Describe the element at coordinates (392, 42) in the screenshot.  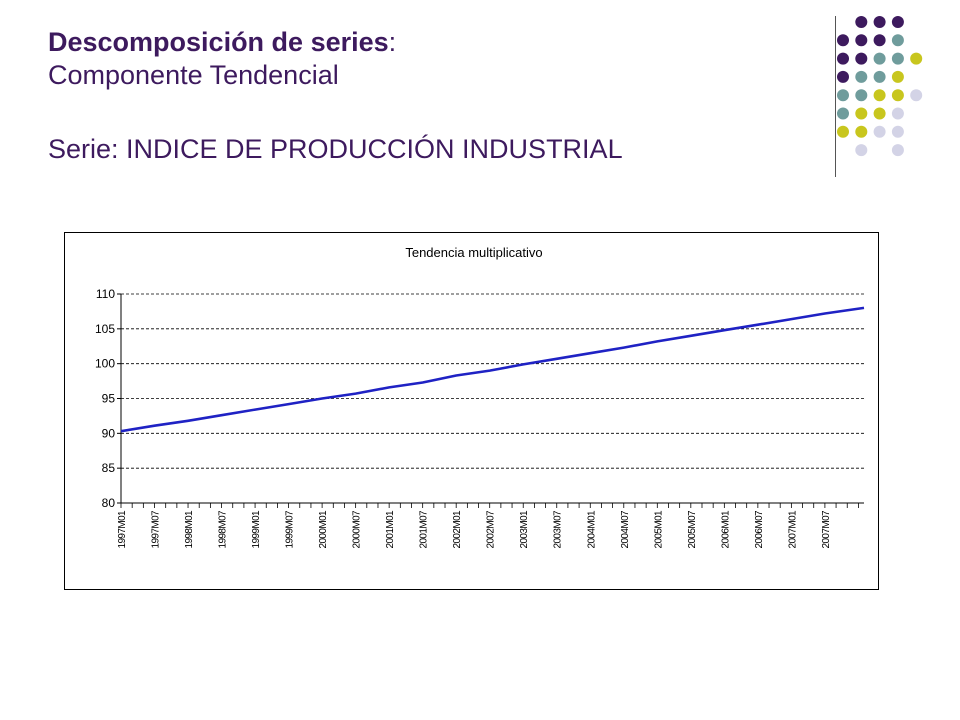
I see `heading-colon: :` at that location.